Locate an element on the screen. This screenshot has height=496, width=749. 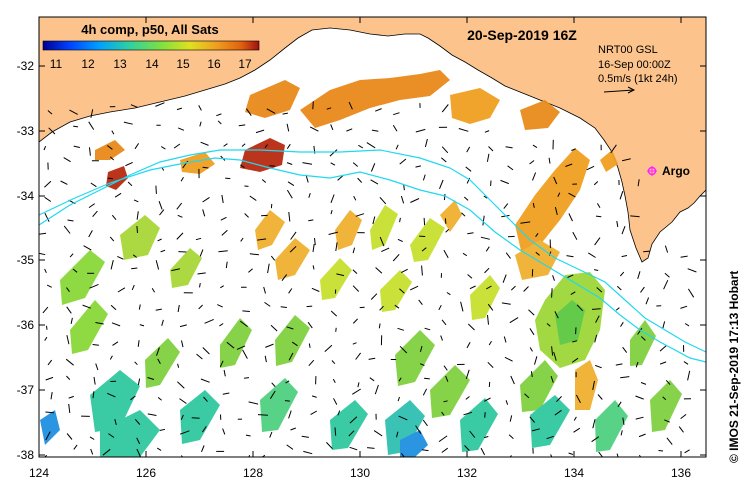
y-tick-label: -38 is located at coordinates (26, 455).